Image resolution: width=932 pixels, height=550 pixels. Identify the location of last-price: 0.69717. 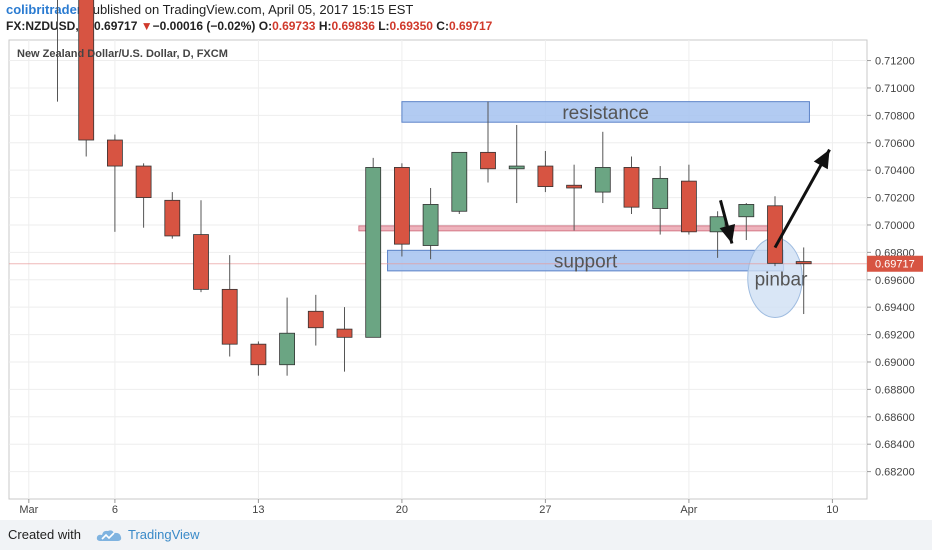
(116, 26).